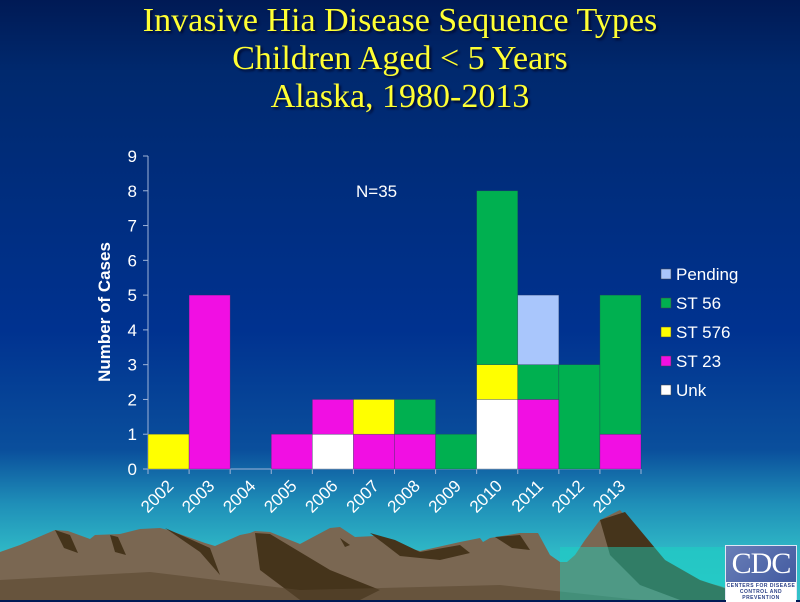 This screenshot has height=602, width=800. Describe the element at coordinates (132, 191) in the screenshot. I see `y-tick-label: 8` at that location.